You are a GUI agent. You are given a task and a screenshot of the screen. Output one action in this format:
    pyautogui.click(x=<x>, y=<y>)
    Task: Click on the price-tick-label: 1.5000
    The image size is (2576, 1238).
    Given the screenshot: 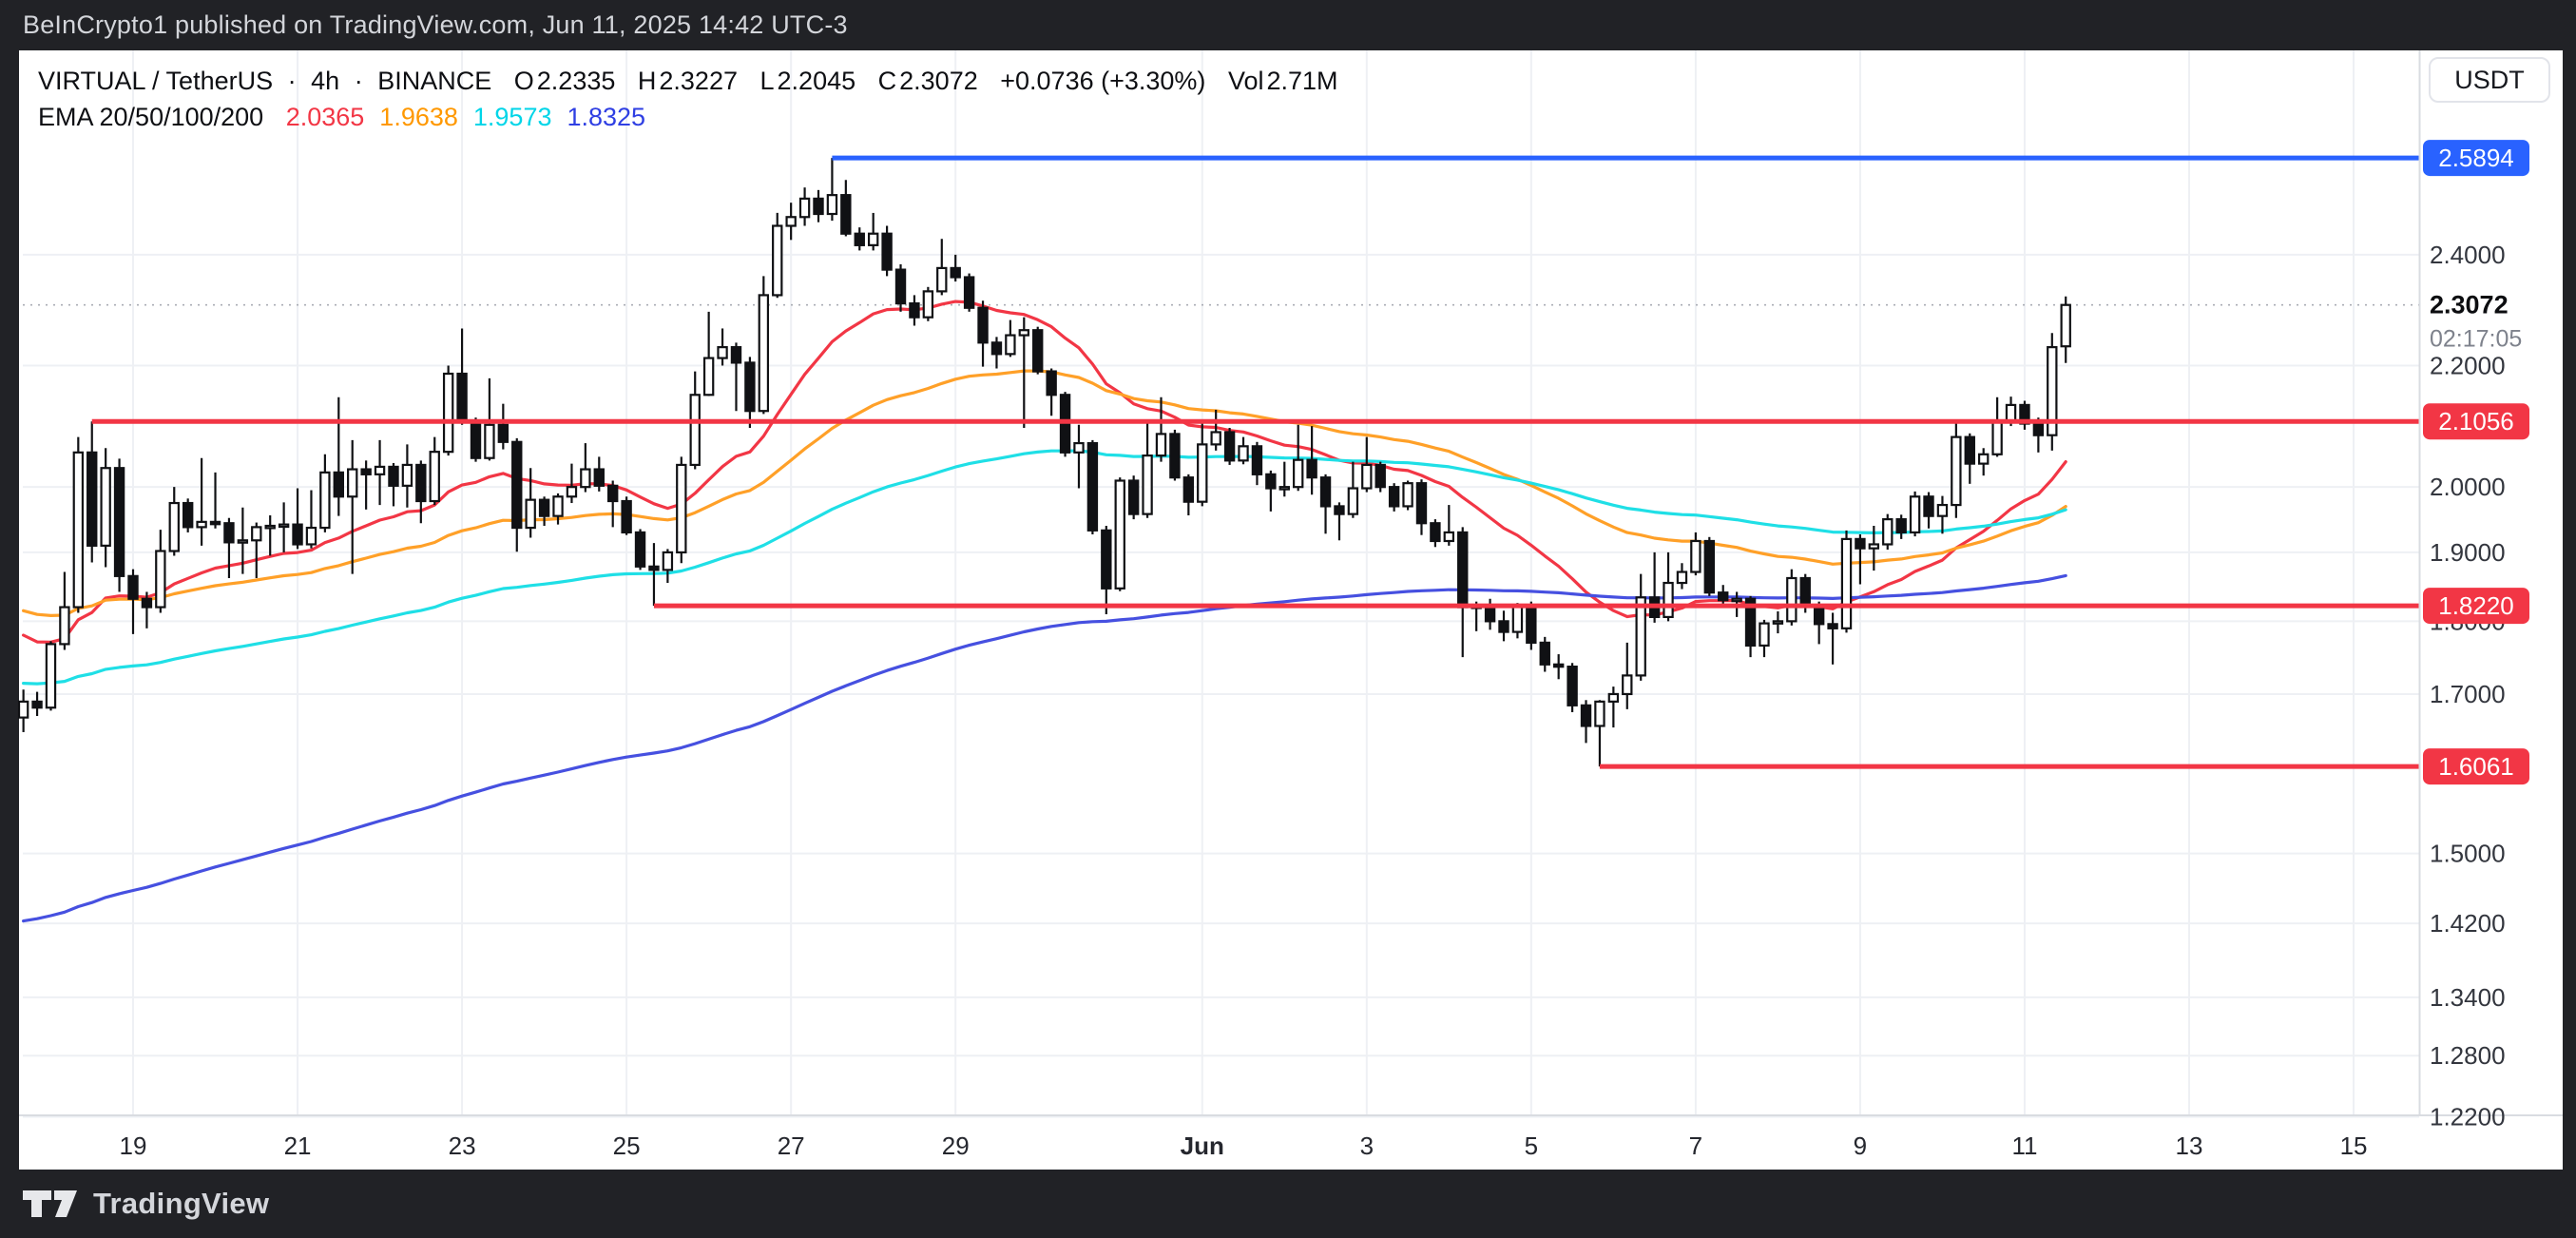 What is the action you would take?
    pyautogui.click(x=2468, y=854)
    